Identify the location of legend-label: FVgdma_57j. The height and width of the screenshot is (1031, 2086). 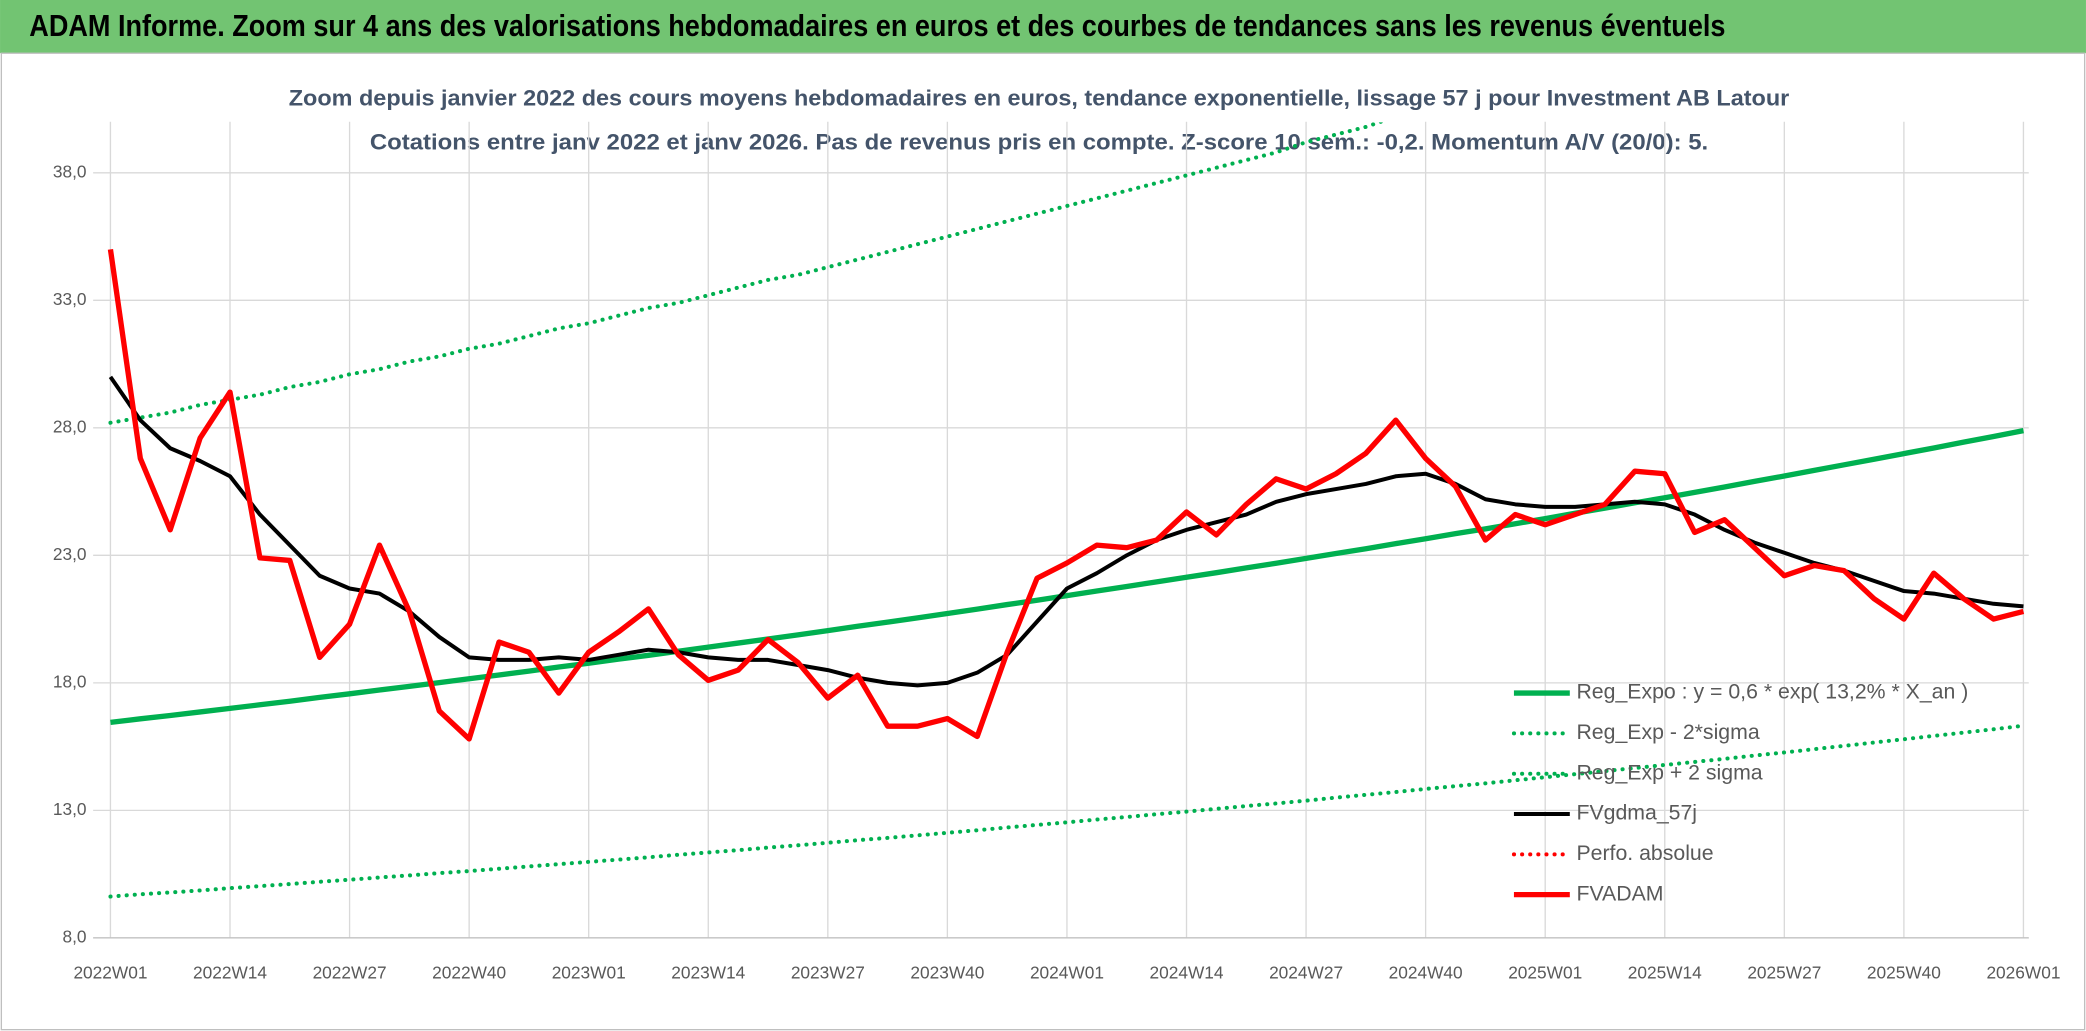
(1636, 813).